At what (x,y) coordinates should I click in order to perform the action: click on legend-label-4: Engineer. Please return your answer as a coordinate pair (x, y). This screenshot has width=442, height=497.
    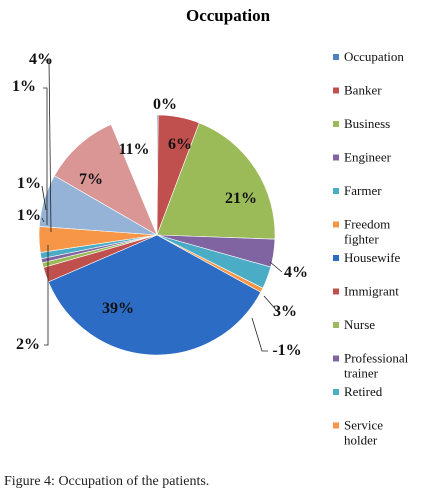
    Looking at the image, I should click on (368, 157).